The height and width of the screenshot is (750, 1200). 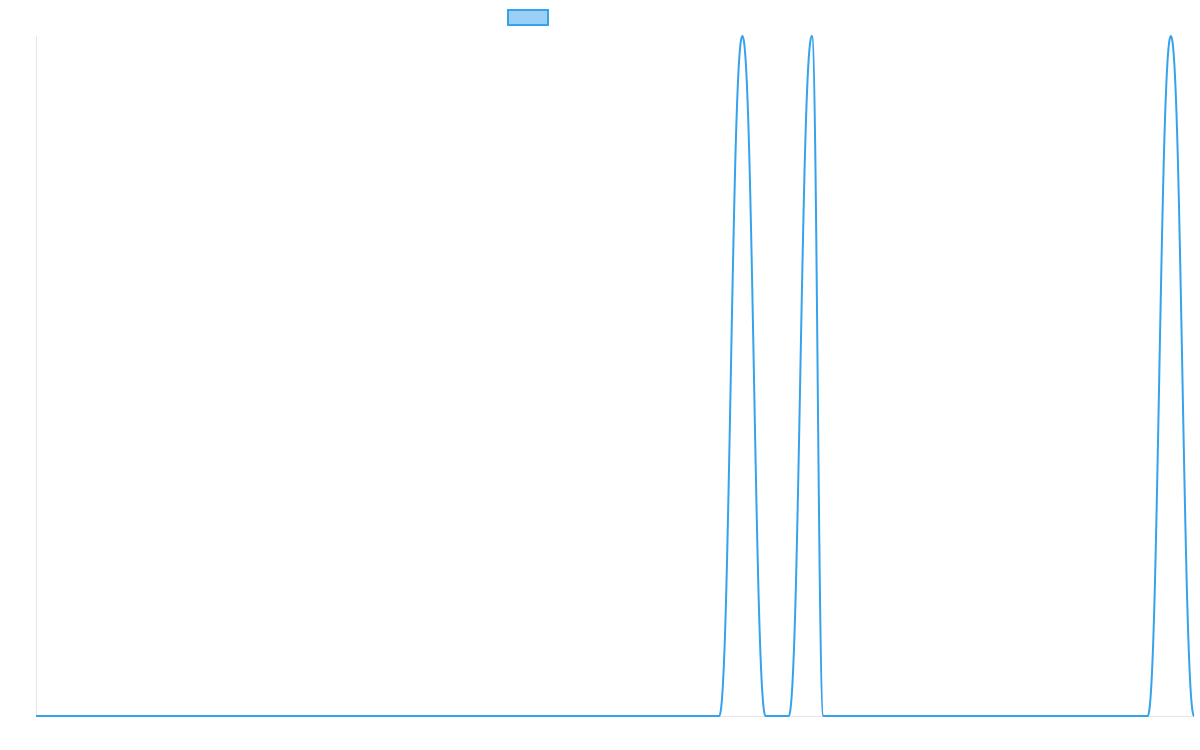 I want to click on legend-swatch, so click(x=528, y=17).